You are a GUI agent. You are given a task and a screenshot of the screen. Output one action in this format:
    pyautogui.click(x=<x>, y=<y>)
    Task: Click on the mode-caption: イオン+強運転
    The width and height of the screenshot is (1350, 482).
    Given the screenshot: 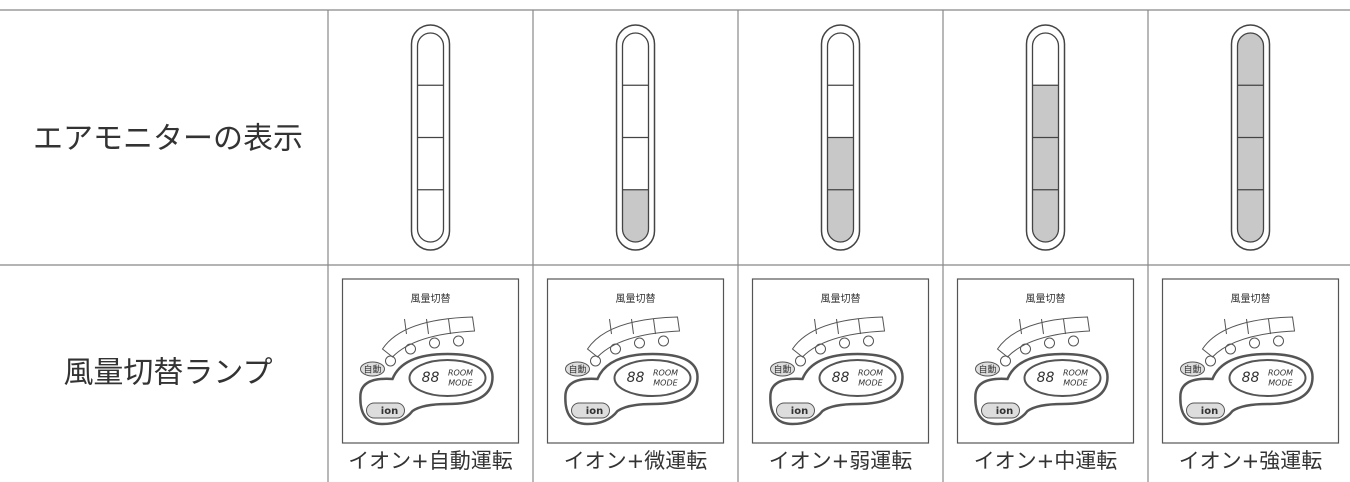 What is the action you would take?
    pyautogui.click(x=1251, y=461)
    